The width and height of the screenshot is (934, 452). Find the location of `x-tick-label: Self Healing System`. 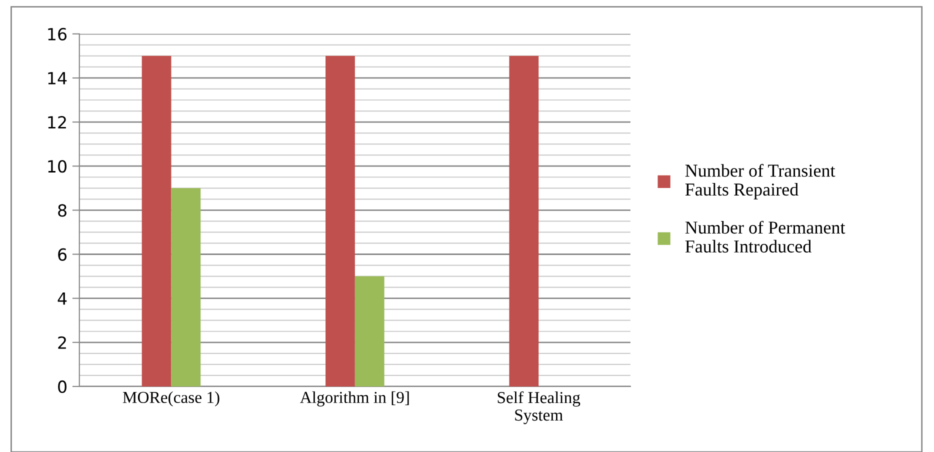

x-tick-label: Self Healing System is located at coordinates (539, 407).